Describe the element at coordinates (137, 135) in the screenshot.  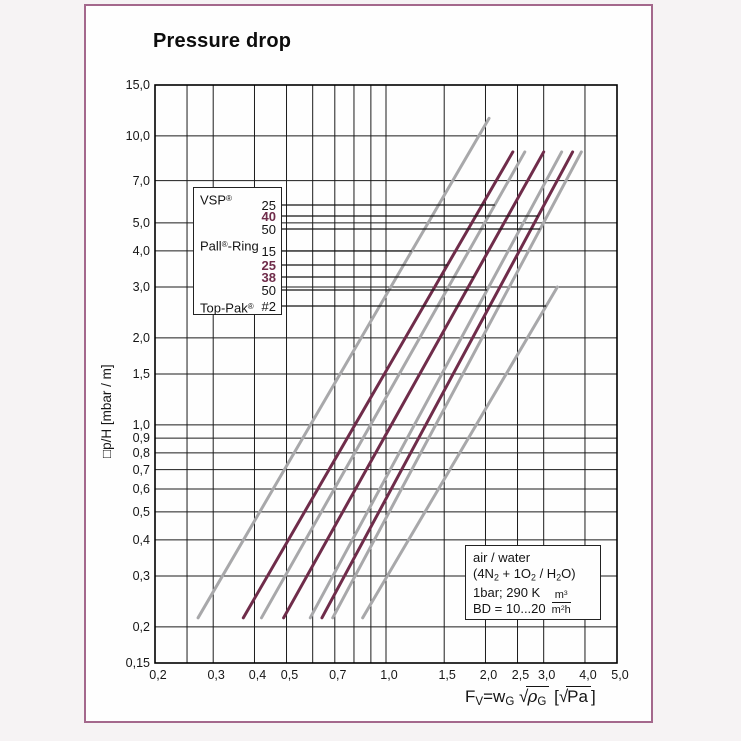
I see `y-tick-label: 10,0` at that location.